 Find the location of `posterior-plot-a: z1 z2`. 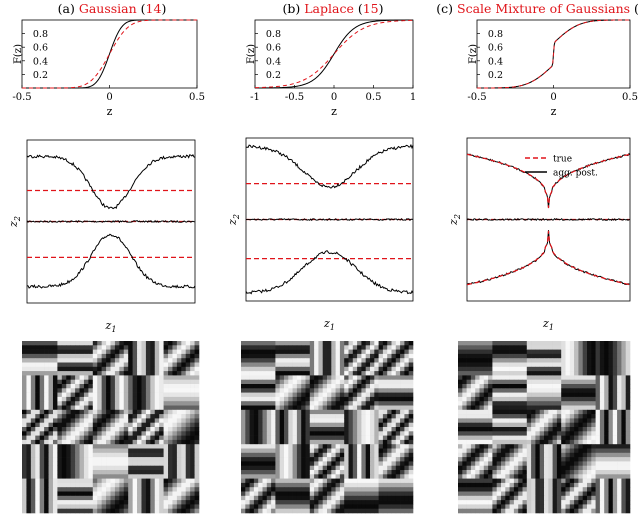

posterior-plot-a: z1 z2 is located at coordinates (101, 236).